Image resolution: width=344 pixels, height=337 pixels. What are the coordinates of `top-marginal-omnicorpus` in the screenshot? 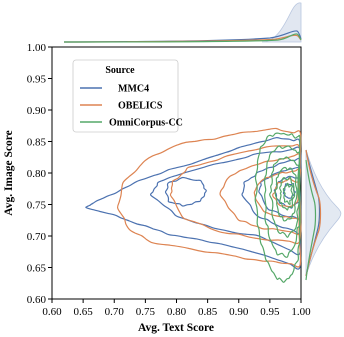 It's located at (182, 38).